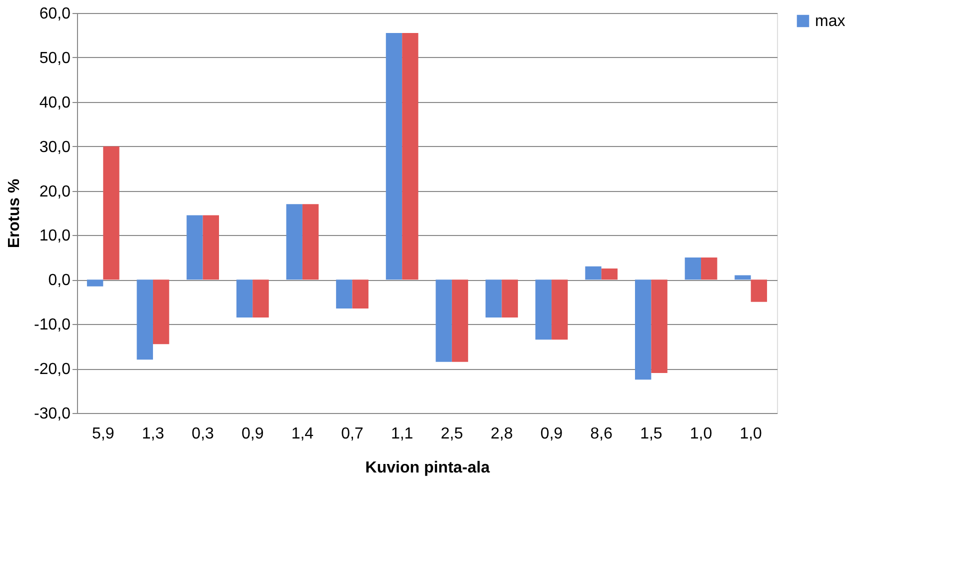 The width and height of the screenshot is (959, 581). Describe the element at coordinates (402, 434) in the screenshot. I see `x-tick-label: 1,1` at that location.